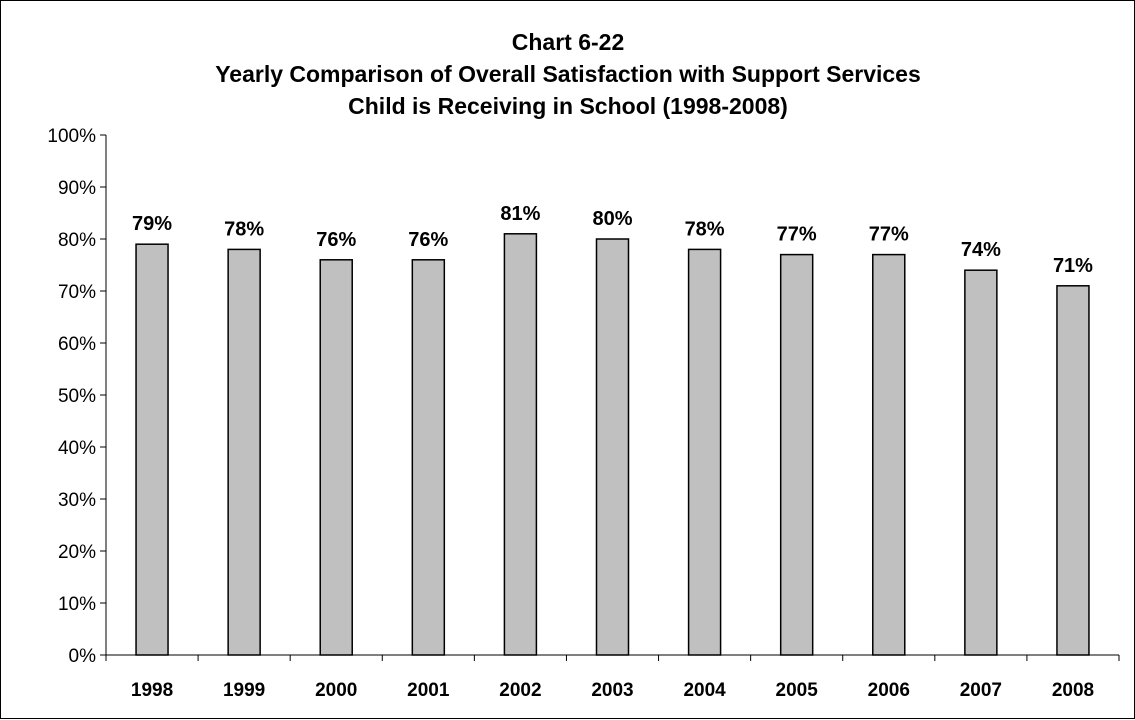 The width and height of the screenshot is (1135, 720). Describe the element at coordinates (889, 454) in the screenshot. I see `bar-2006` at that location.